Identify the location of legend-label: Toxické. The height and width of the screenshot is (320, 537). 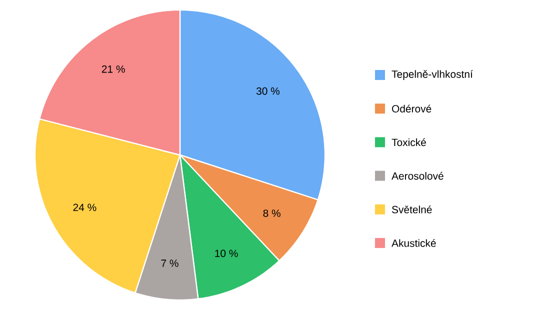
(409, 142).